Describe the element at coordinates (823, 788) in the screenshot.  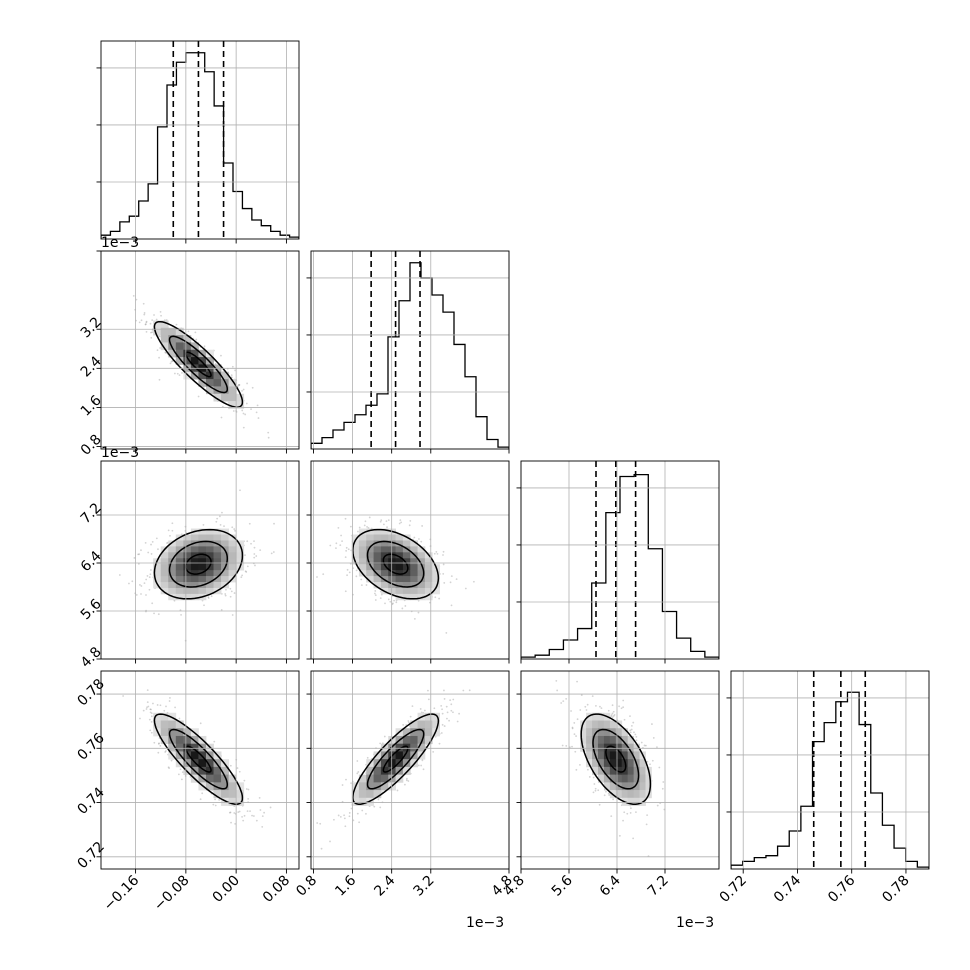
I see `histogram-panel-4: 0.72 0.74 0.76 0.78` at that location.